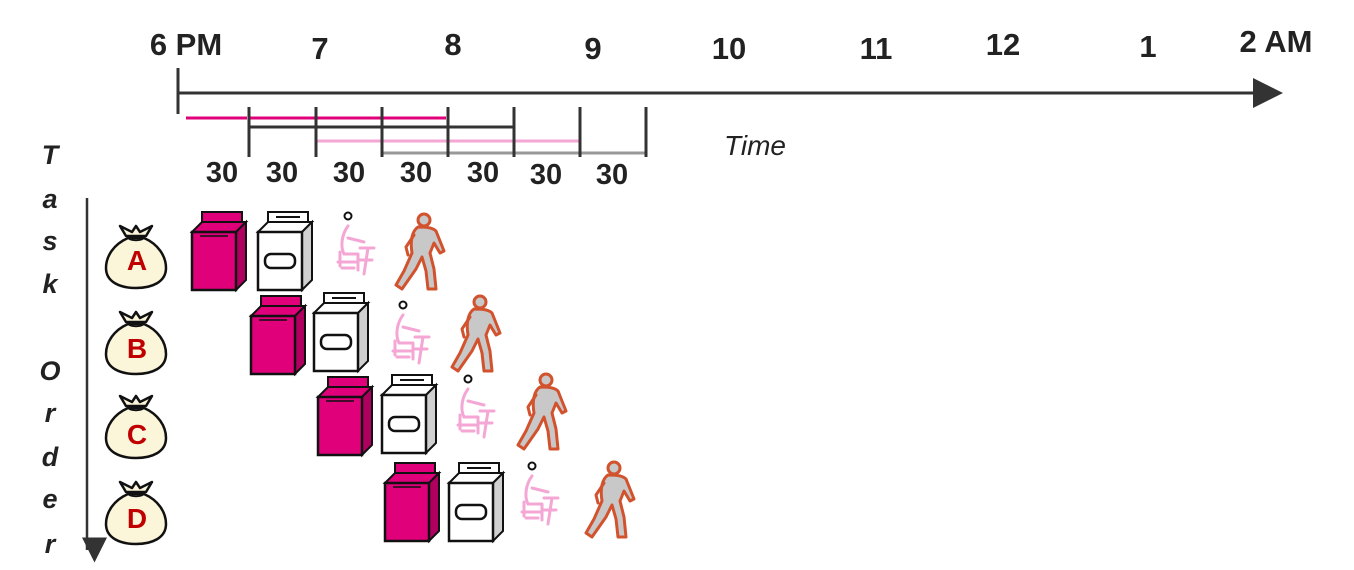 The width and height of the screenshot is (1354, 570). I want to click on hour-label-1: 1, so click(1147, 46).